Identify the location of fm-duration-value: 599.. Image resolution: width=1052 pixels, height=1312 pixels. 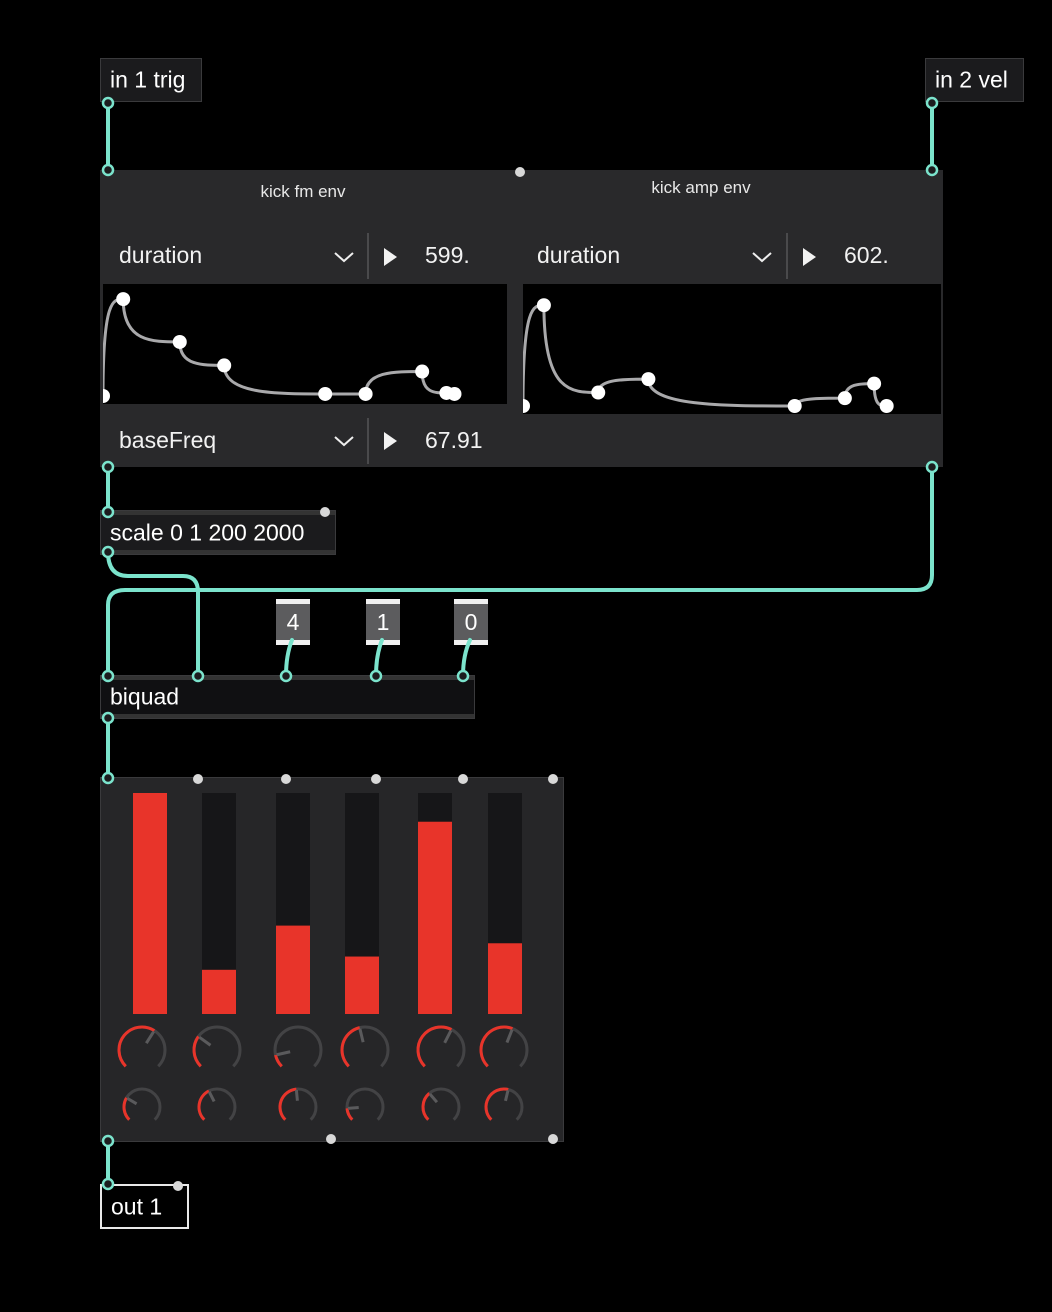
(447, 255).